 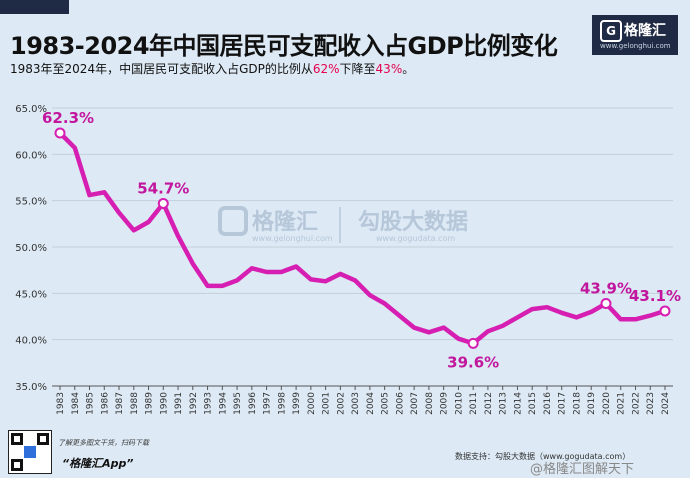 I want to click on y-tick-label: 65.0%, so click(x=31, y=109).